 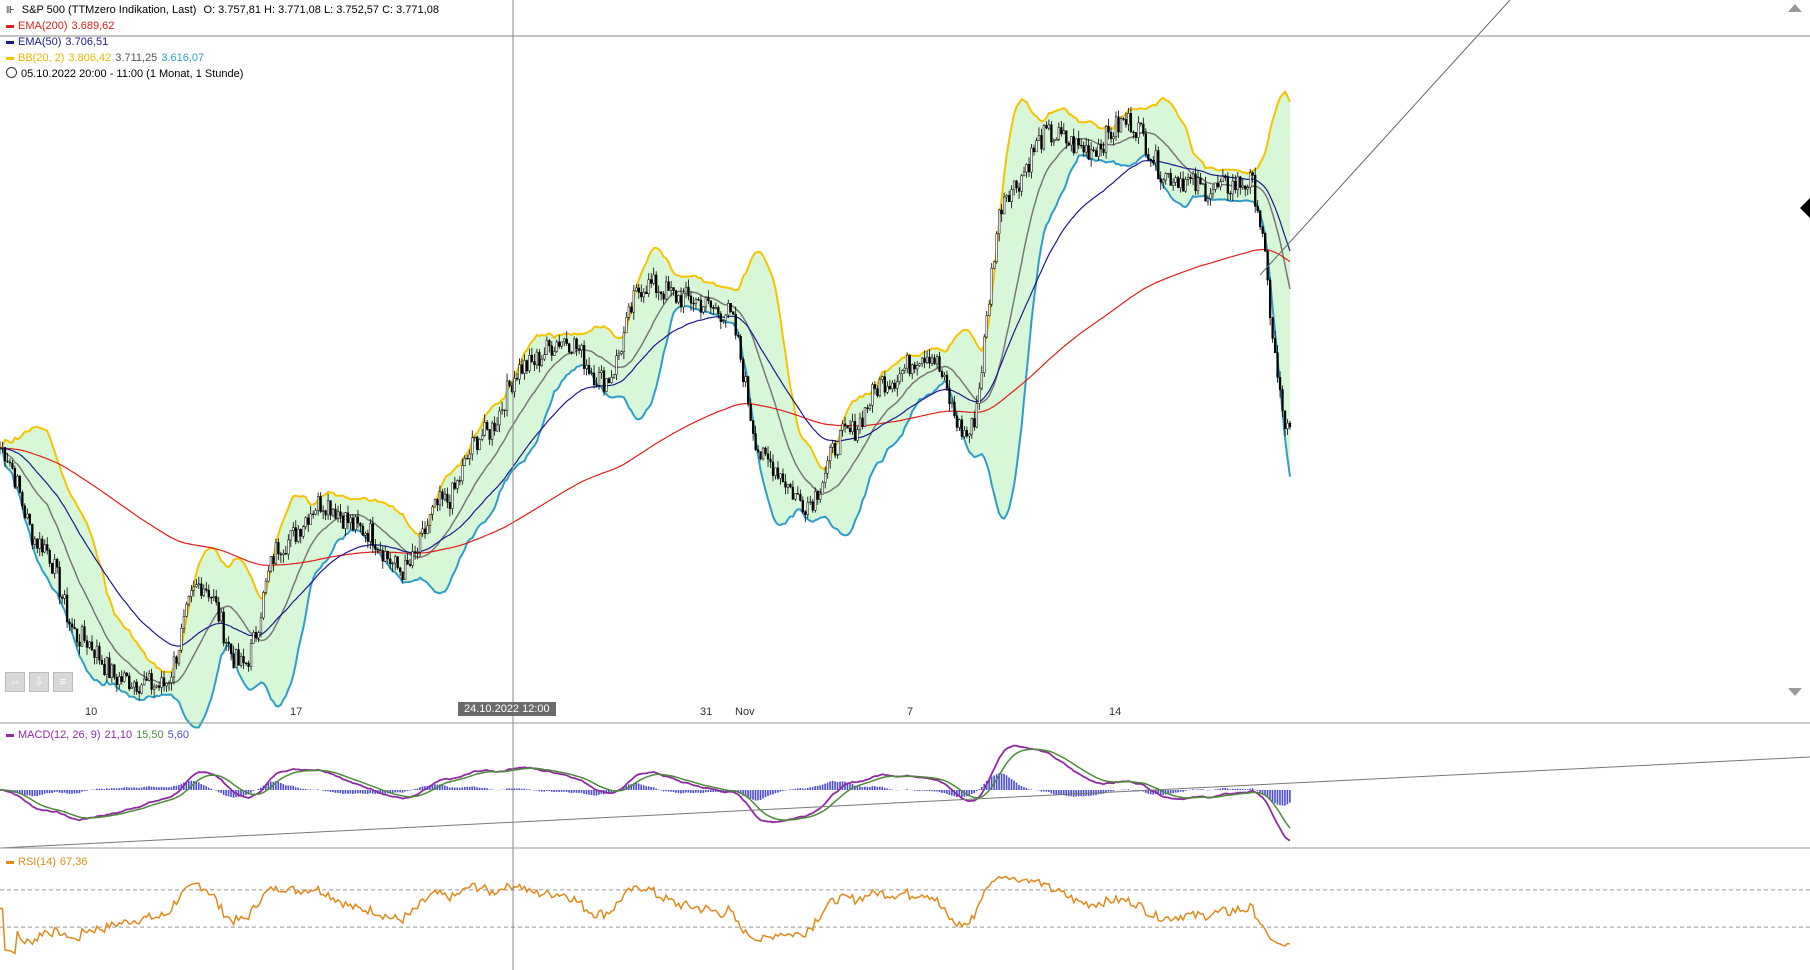 What do you see at coordinates (1805, 208) in the screenshot?
I see `price-marker-icon` at bounding box center [1805, 208].